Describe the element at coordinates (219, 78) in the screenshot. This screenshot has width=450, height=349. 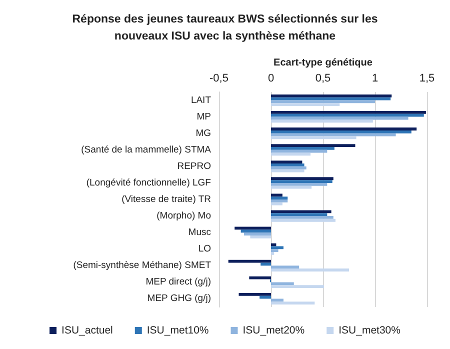
I see `x-tick-label: -0,5` at that location.